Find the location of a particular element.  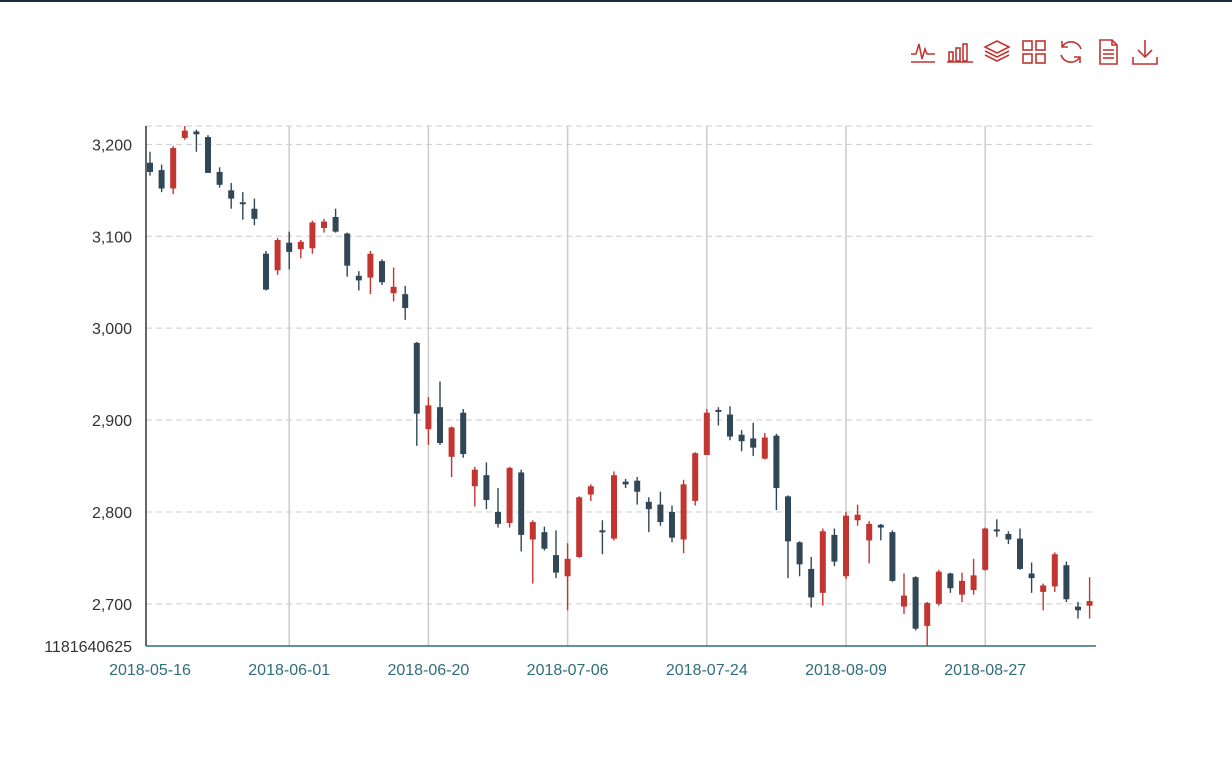

stack-button is located at coordinates (996, 52).